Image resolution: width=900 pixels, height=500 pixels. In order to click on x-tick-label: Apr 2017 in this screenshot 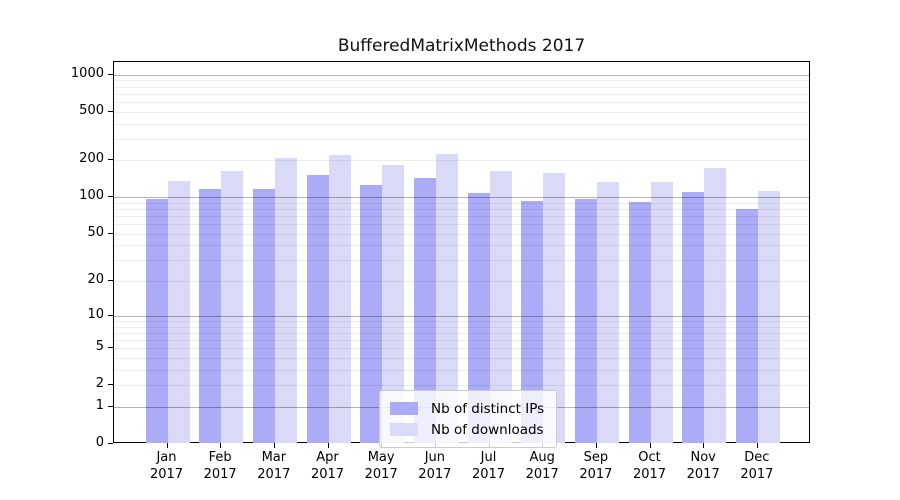, I will do `click(327, 466)`.